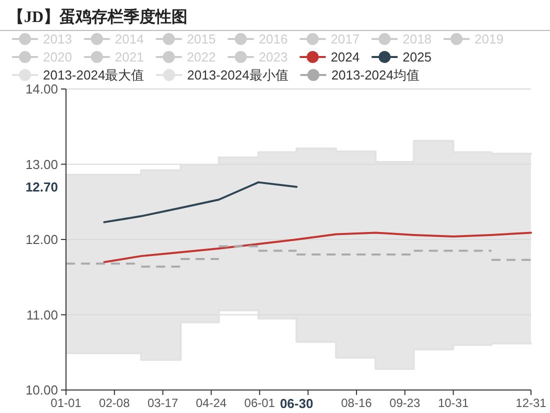  Describe the element at coordinates (237, 75) in the screenshot. I see `legend-label: 2013-2024最小值` at that location.